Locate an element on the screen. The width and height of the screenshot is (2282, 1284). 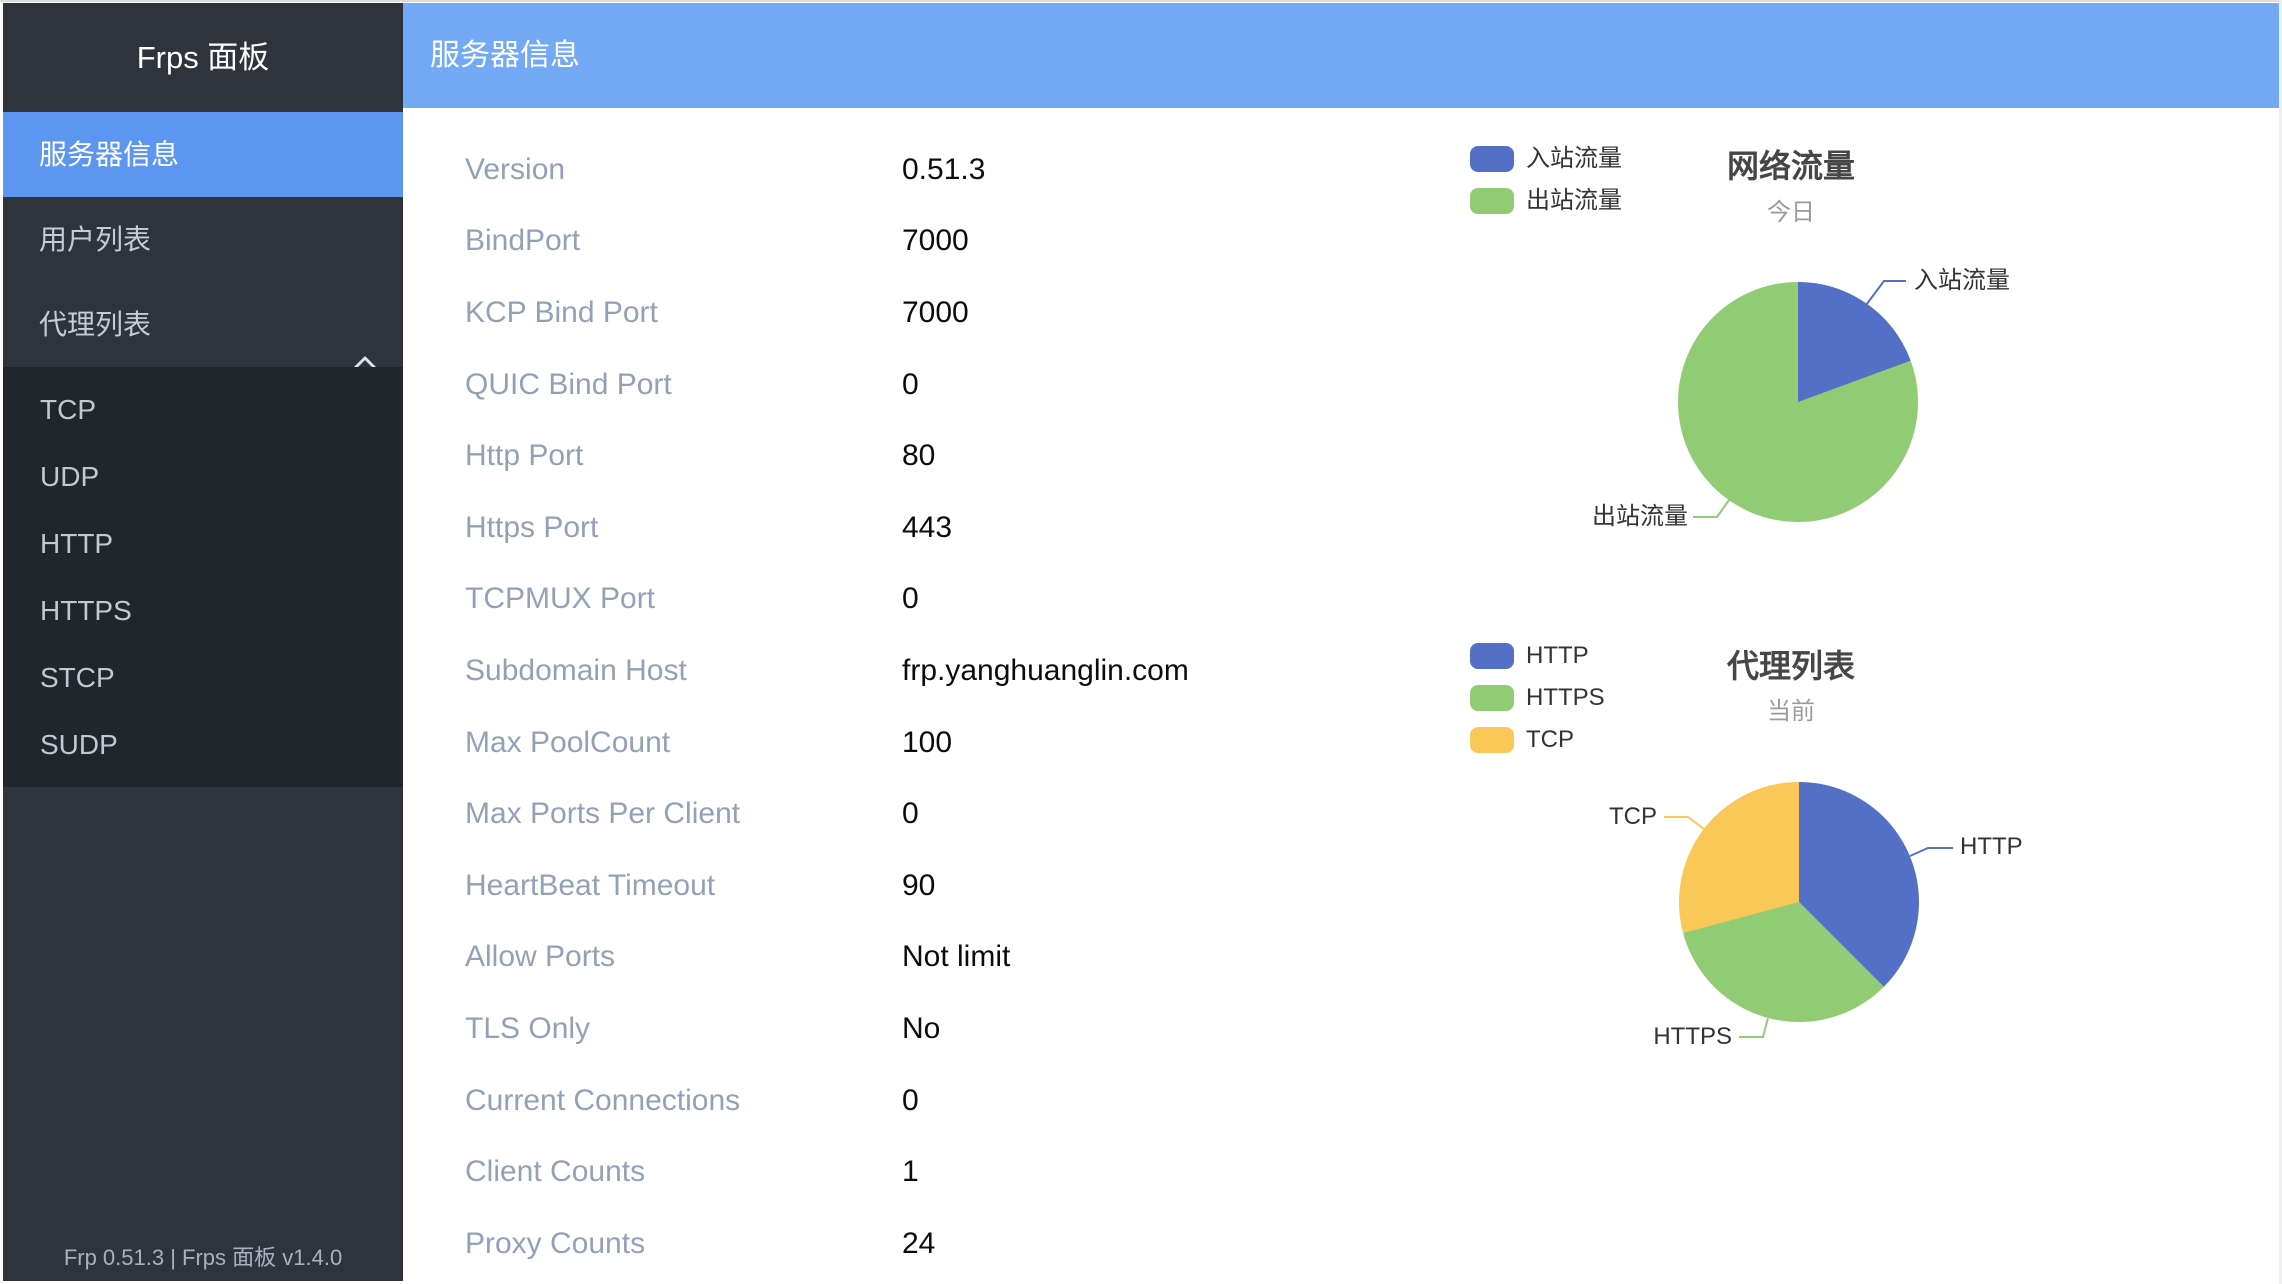
info-row: Max PoolCount 100 is located at coordinates (965, 743).